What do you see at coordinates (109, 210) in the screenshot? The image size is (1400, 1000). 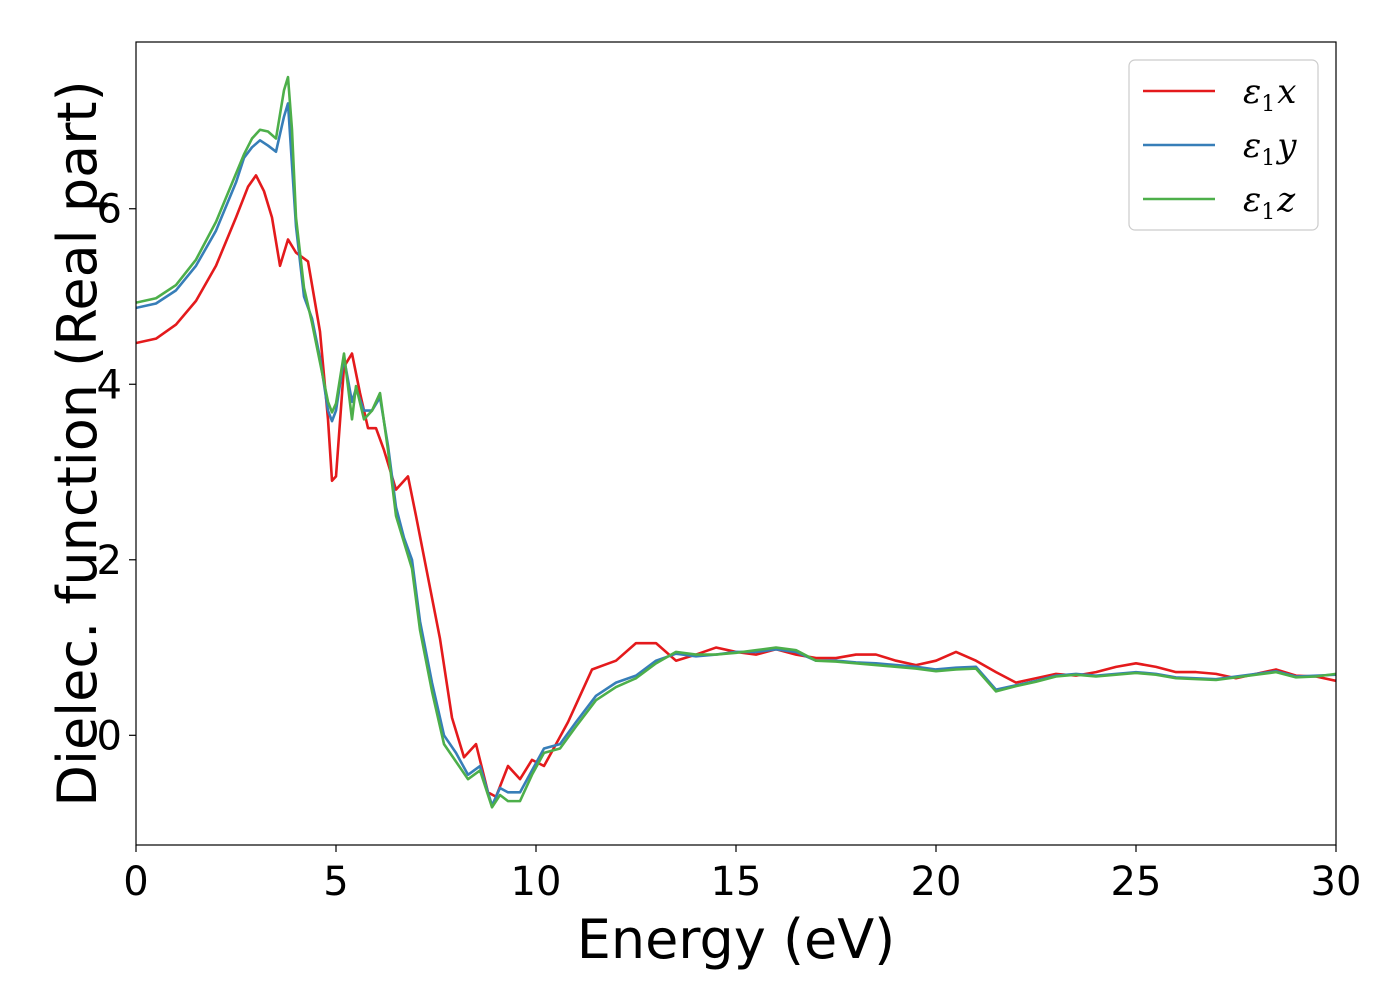 I see `y-tick-label: 6` at bounding box center [109, 210].